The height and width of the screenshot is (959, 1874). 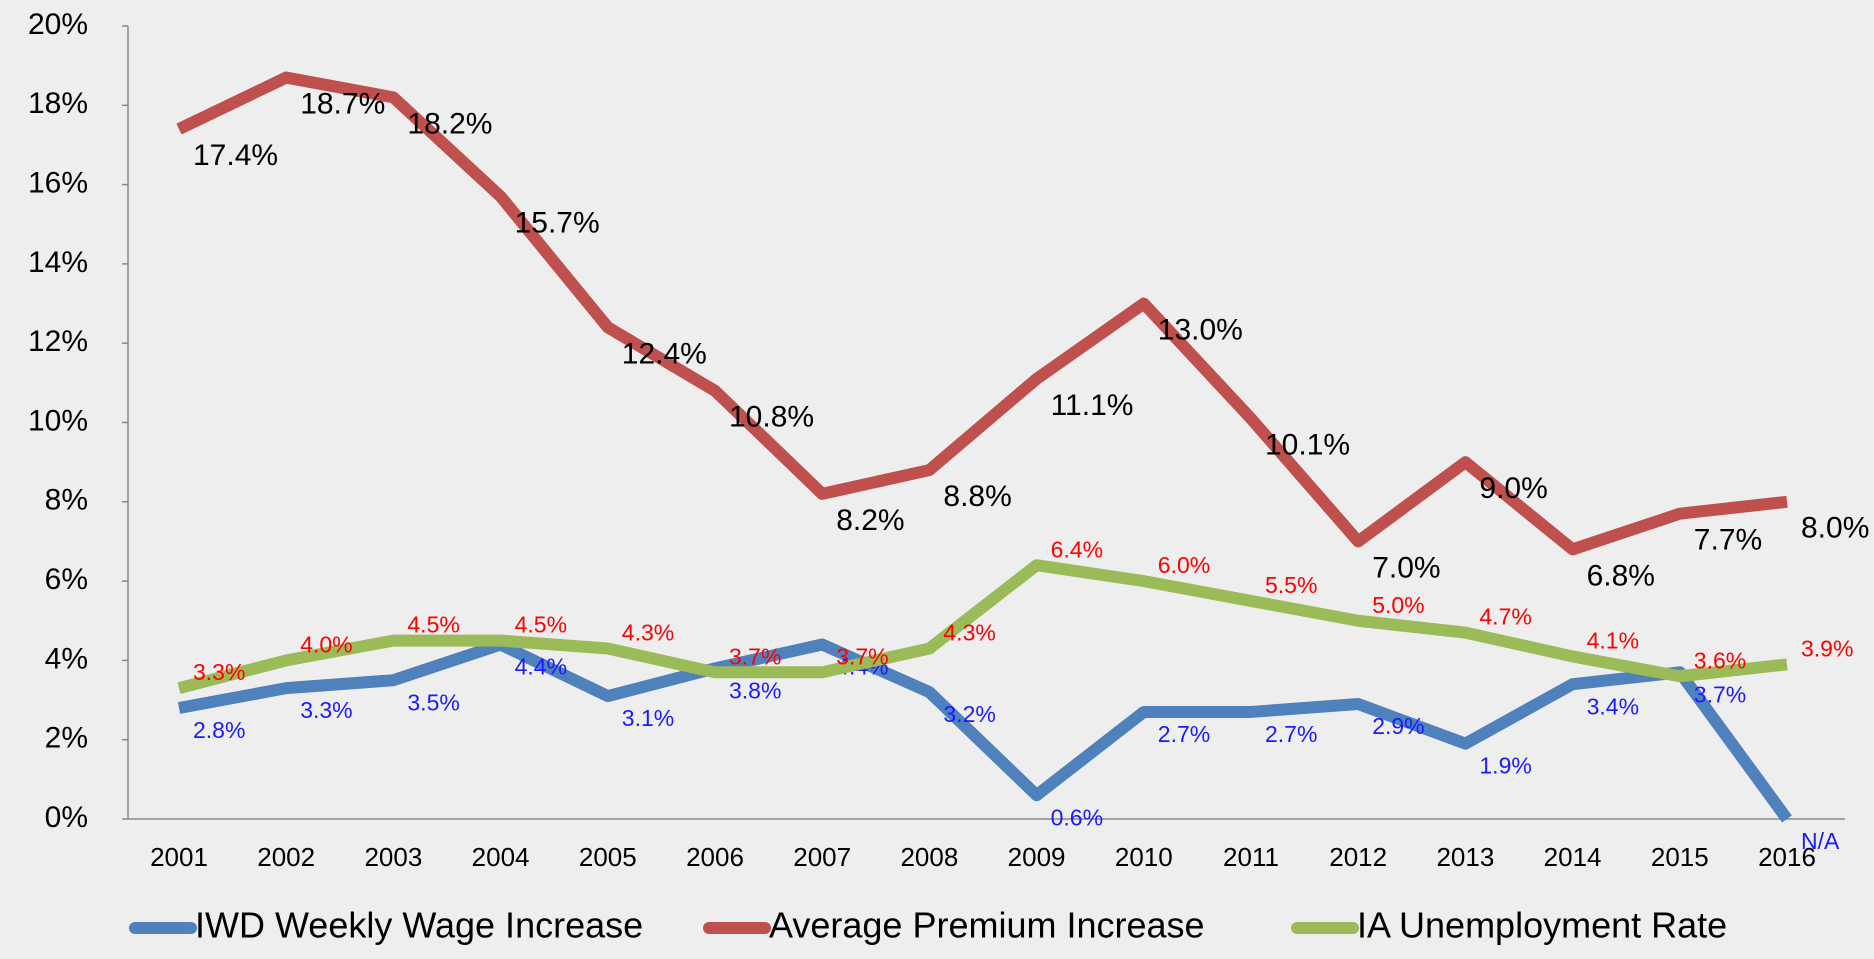 I want to click on data-label: 8.2%, so click(x=870, y=520).